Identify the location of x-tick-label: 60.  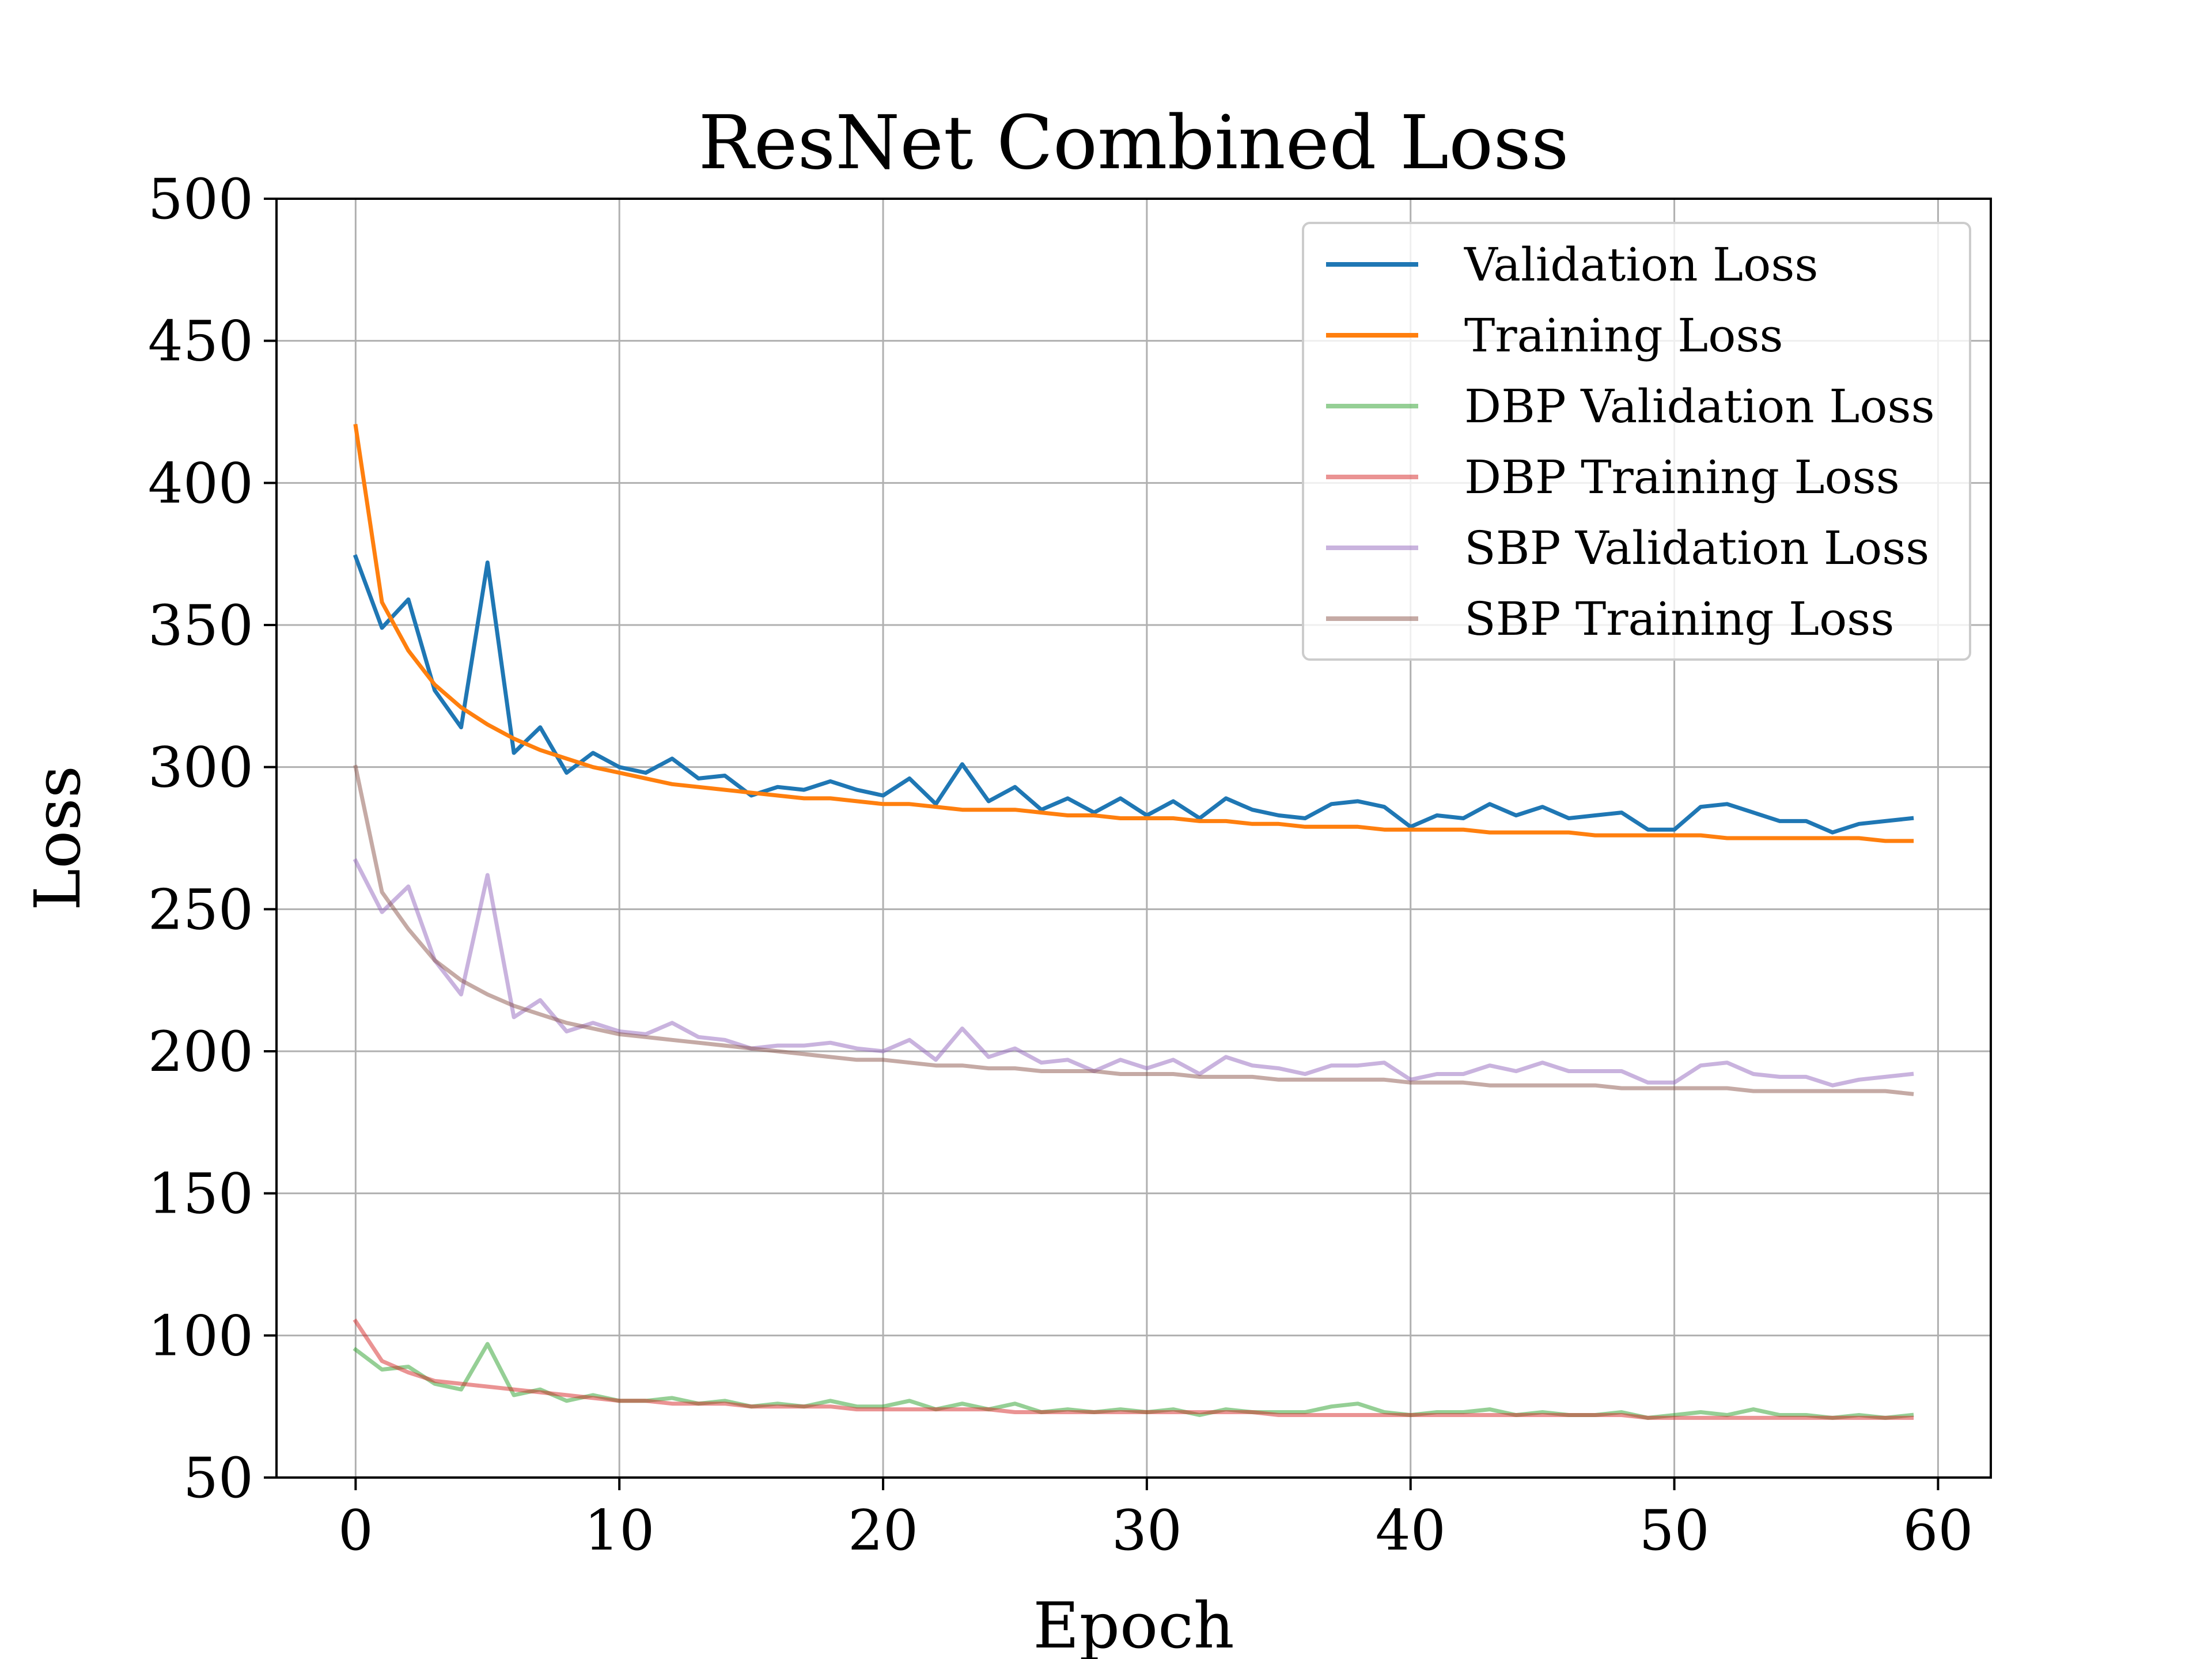
(1938, 1530).